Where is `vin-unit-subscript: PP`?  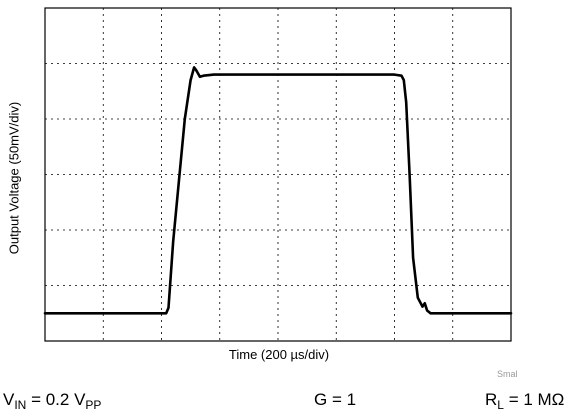 vin-unit-subscript: PP is located at coordinates (93, 405).